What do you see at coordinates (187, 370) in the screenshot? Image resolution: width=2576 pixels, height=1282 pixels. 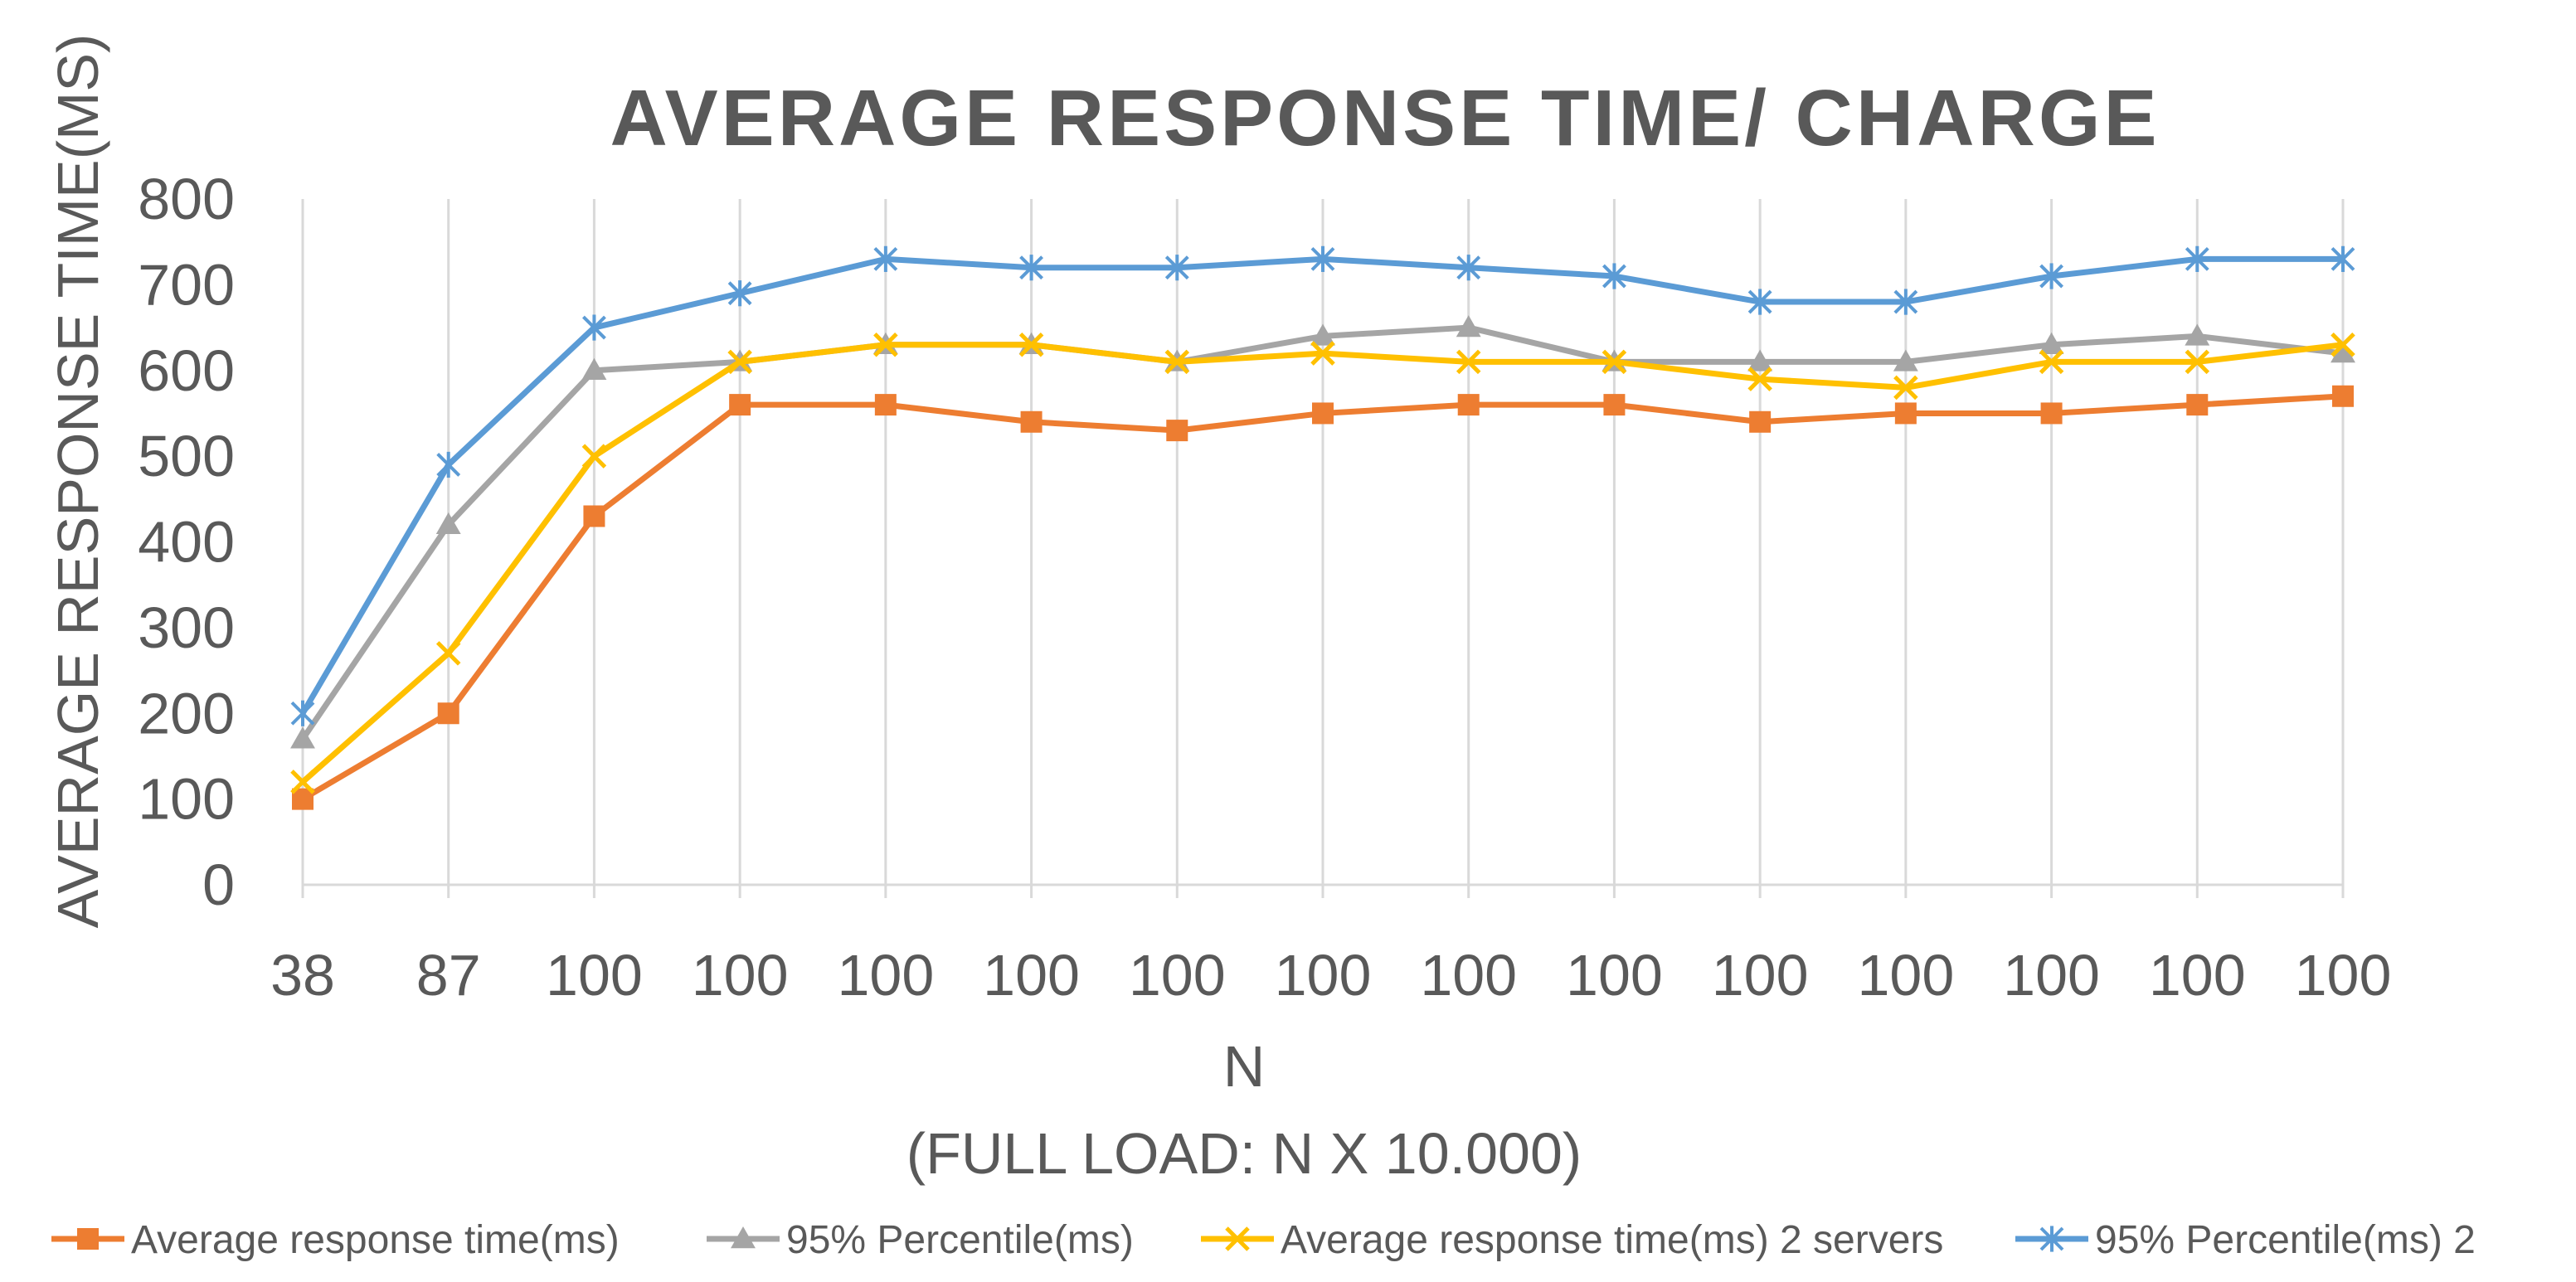 I see `y-tick-label: 600` at bounding box center [187, 370].